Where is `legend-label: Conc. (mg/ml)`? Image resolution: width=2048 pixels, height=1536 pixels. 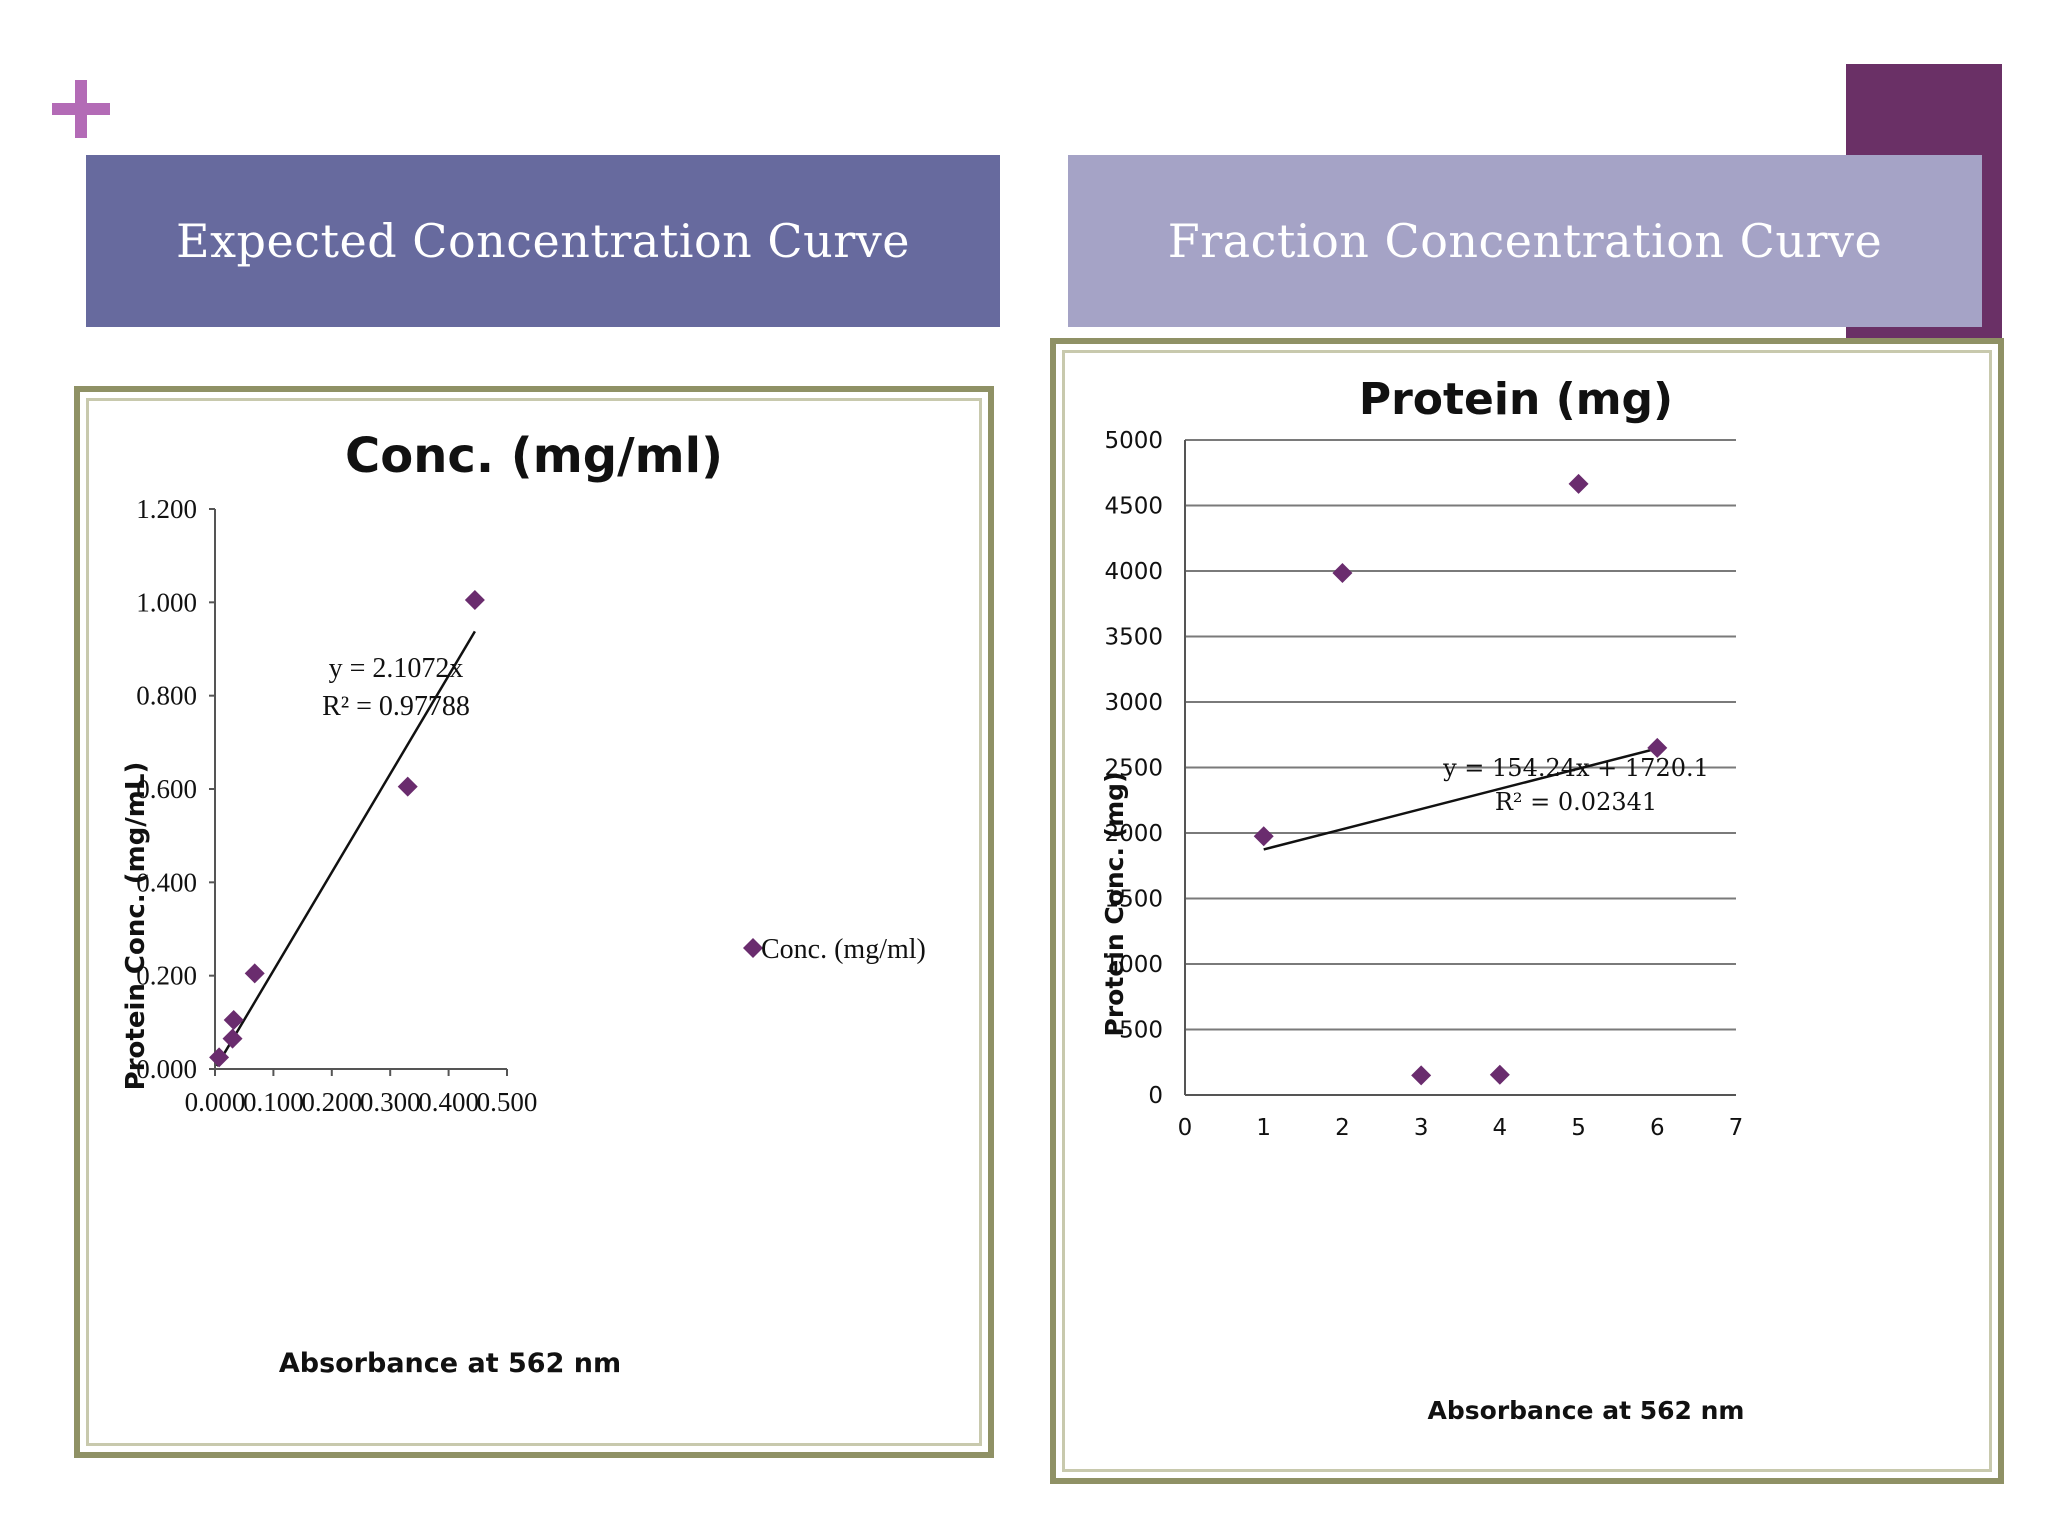 legend-label: Conc. (mg/ml) is located at coordinates (843, 949).